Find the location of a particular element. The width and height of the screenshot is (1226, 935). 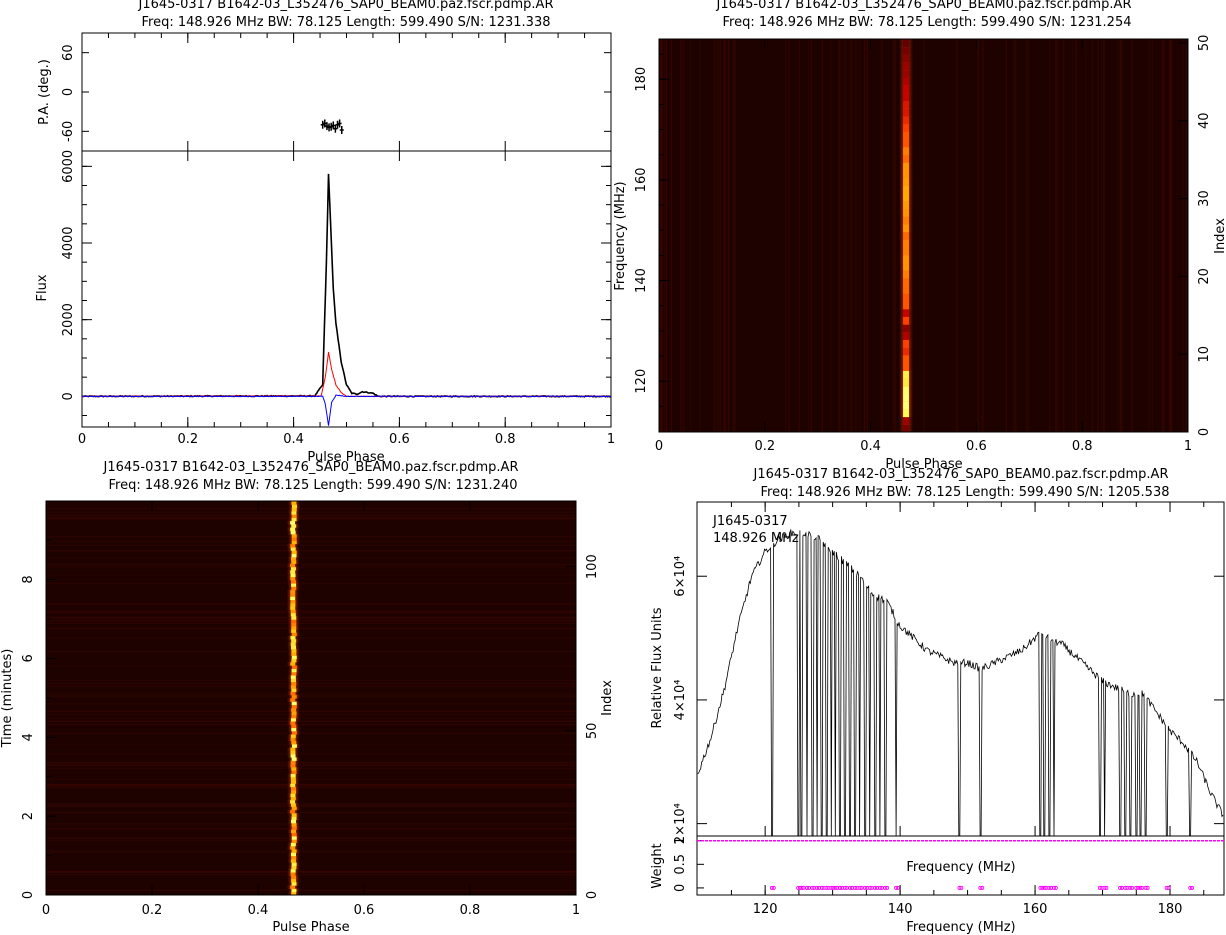

profile-xtick-label: 0 is located at coordinates (82, 439).